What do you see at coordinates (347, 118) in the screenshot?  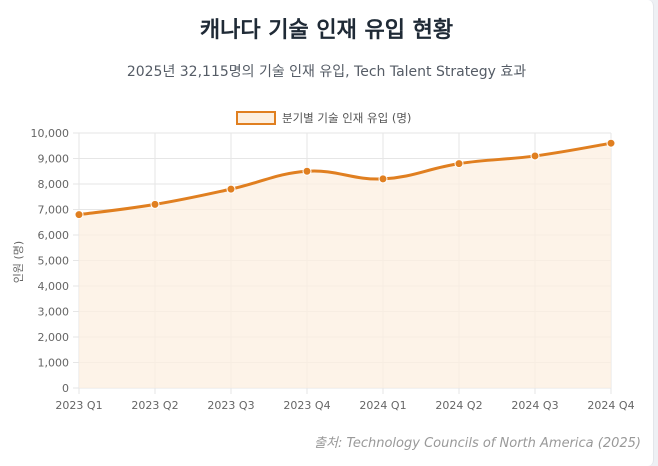 I see `legend-label: 분기별 기술 인재 유입 (명)` at bounding box center [347, 118].